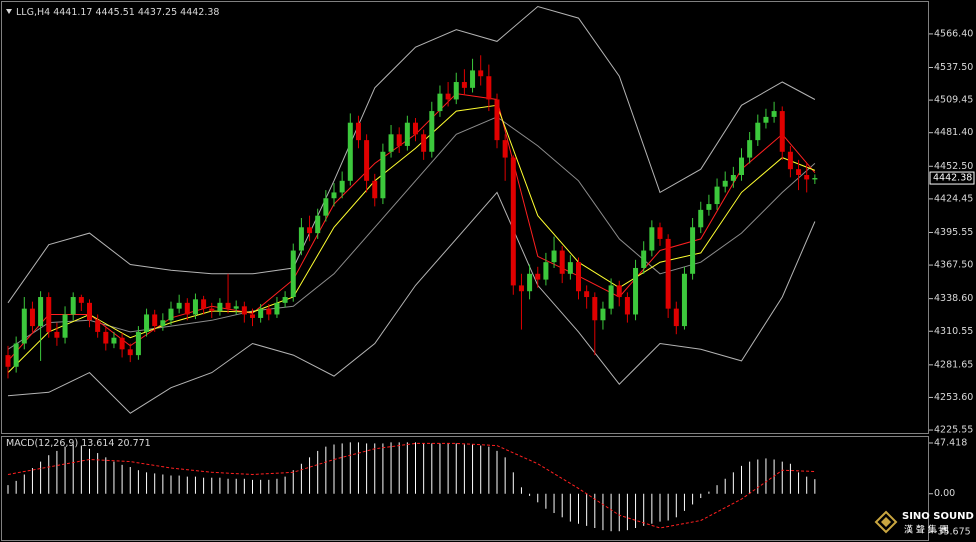  Describe the element at coordinates (938, 516) in the screenshot. I see `logo-name: SINO SOUND` at that location.